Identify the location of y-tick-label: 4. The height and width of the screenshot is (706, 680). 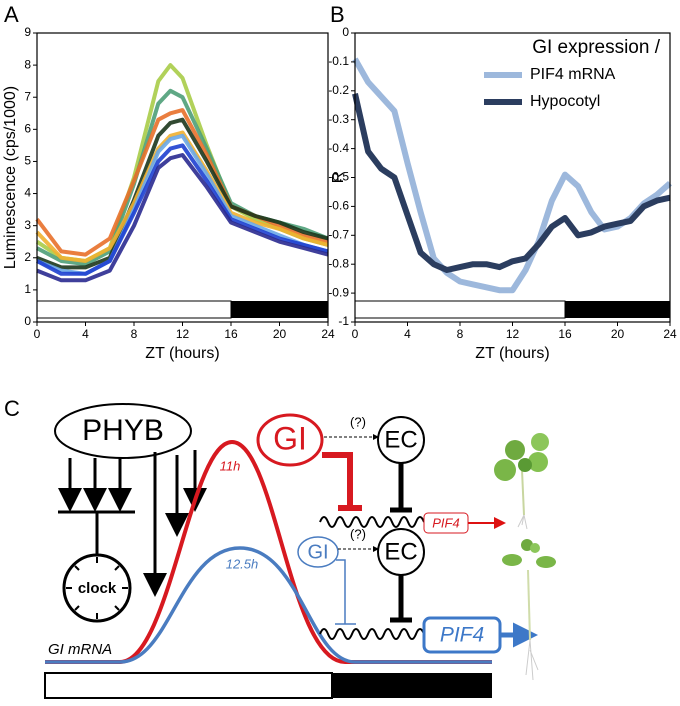
(27, 193).